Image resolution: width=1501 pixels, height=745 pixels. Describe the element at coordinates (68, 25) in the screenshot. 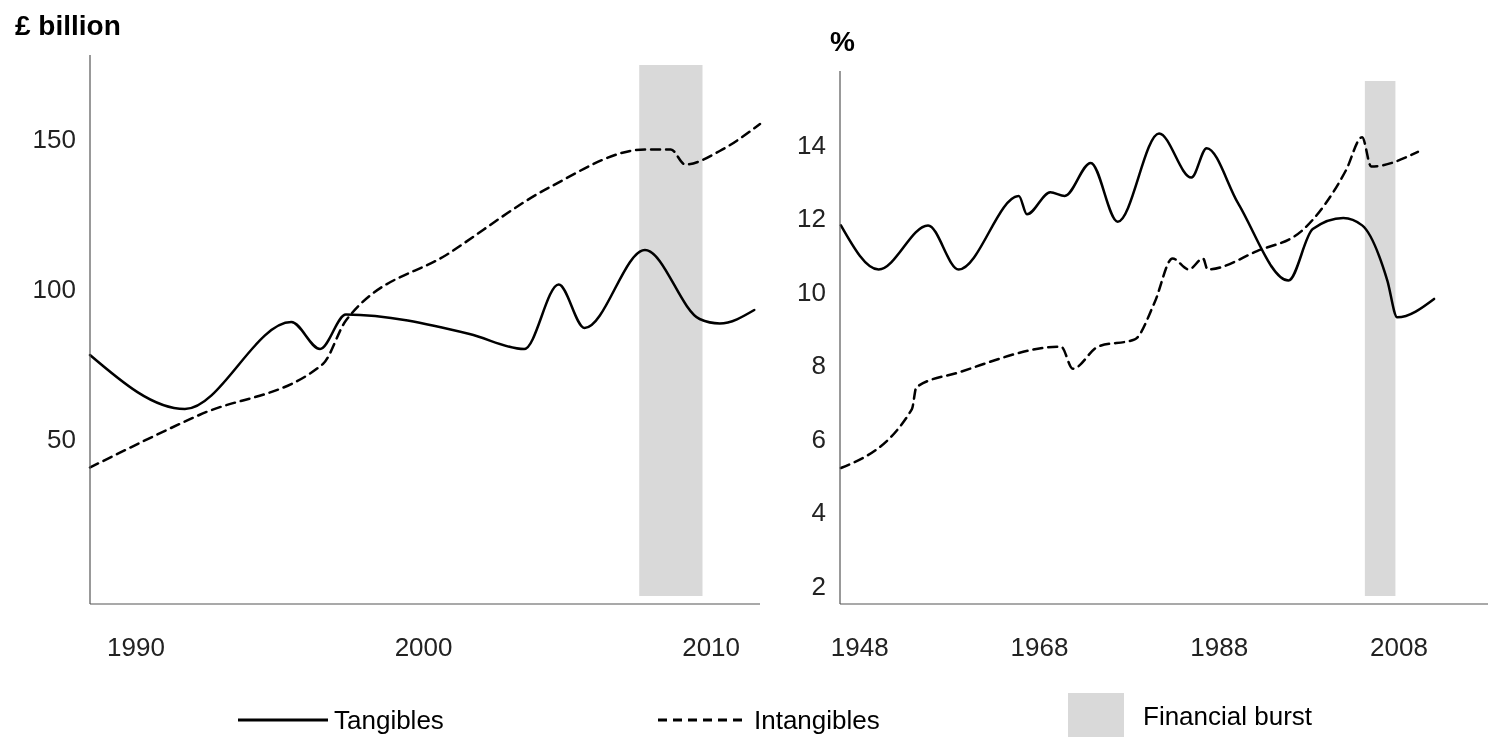

I see `y-axis-title: £ billion` at that location.